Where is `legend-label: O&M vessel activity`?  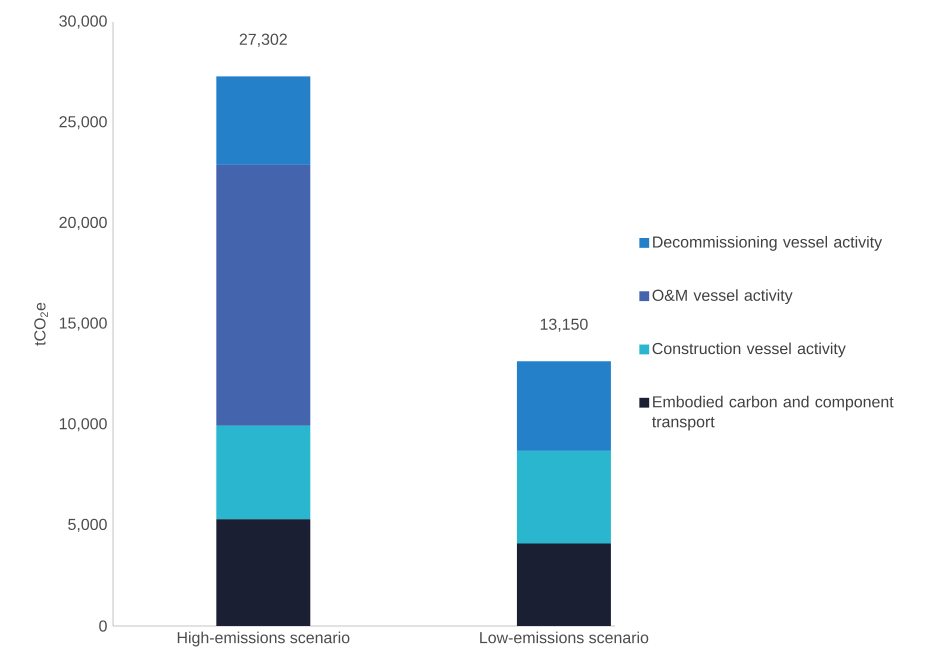 legend-label: O&M vessel activity is located at coordinates (722, 296).